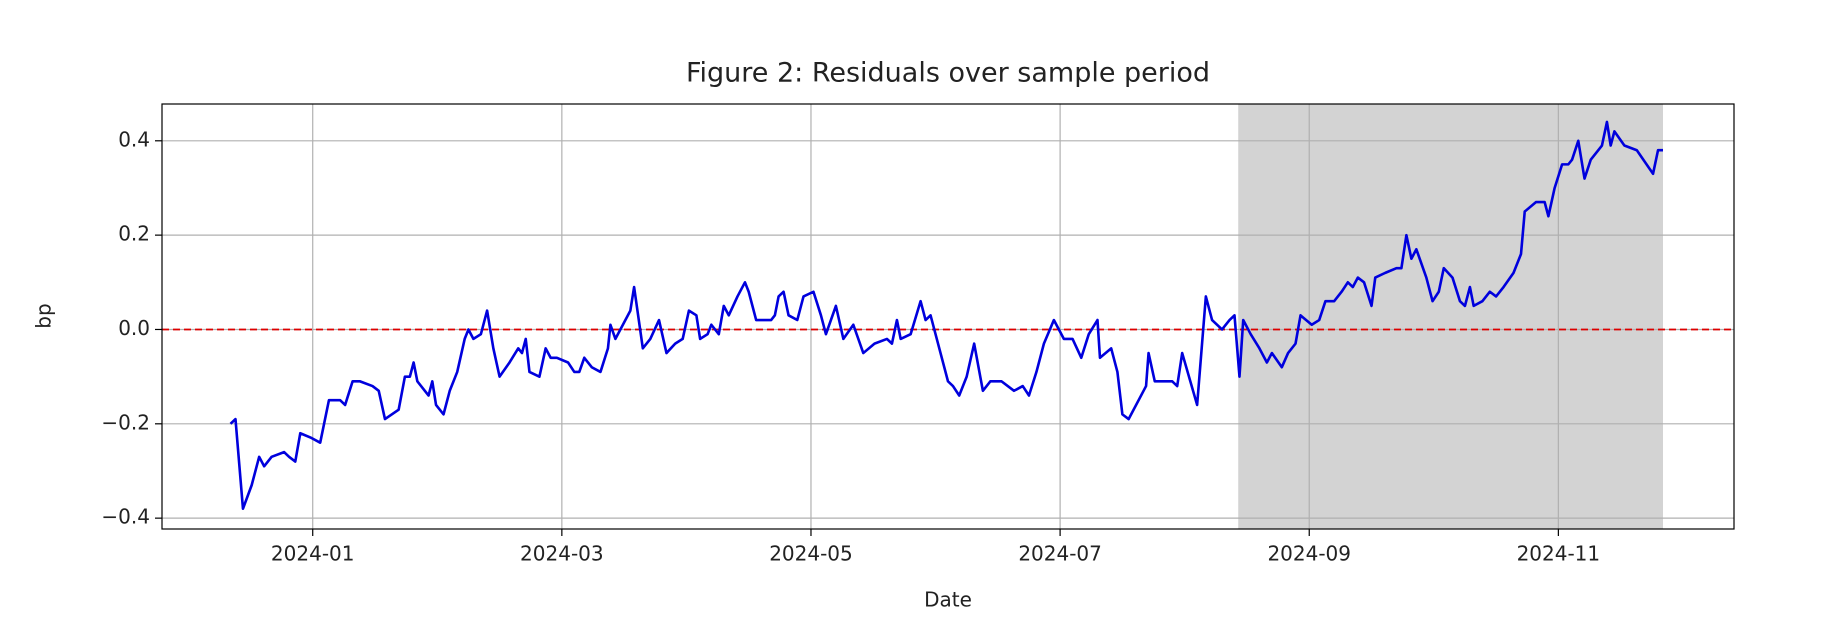 The image size is (1832, 638). I want to click on y-tick-label: −0.4, so click(125, 517).